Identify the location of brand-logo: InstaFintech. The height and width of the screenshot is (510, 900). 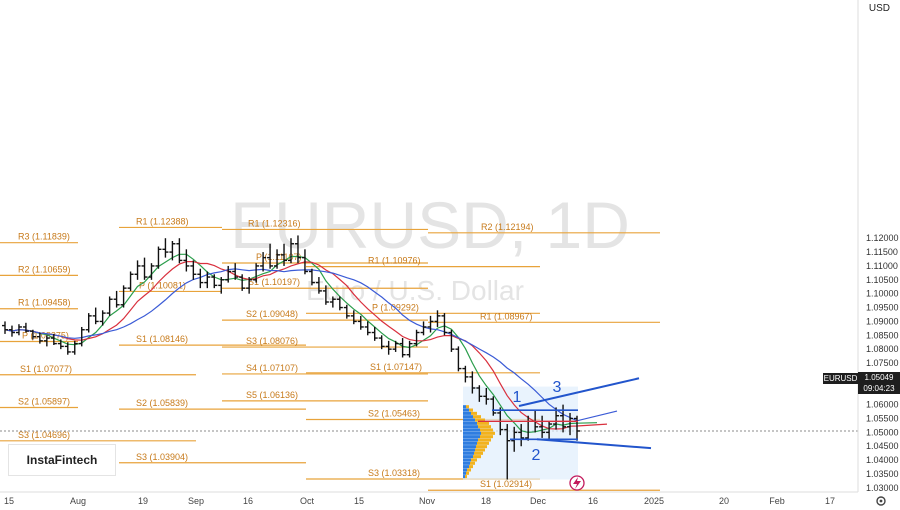
(62, 460).